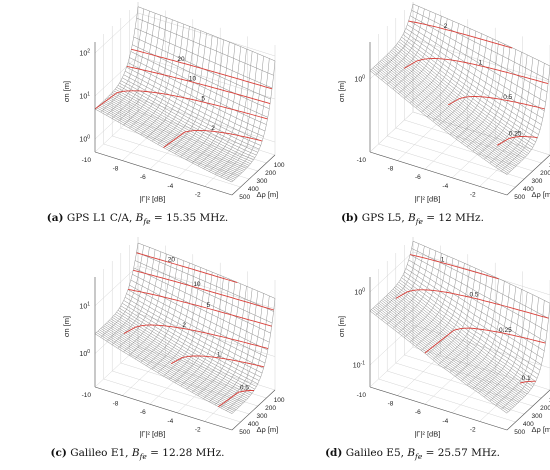 The width and height of the screenshot is (550, 470). What do you see at coordinates (363, 77) in the screenshot?
I see `z-tick-exponent: 0` at bounding box center [363, 77].